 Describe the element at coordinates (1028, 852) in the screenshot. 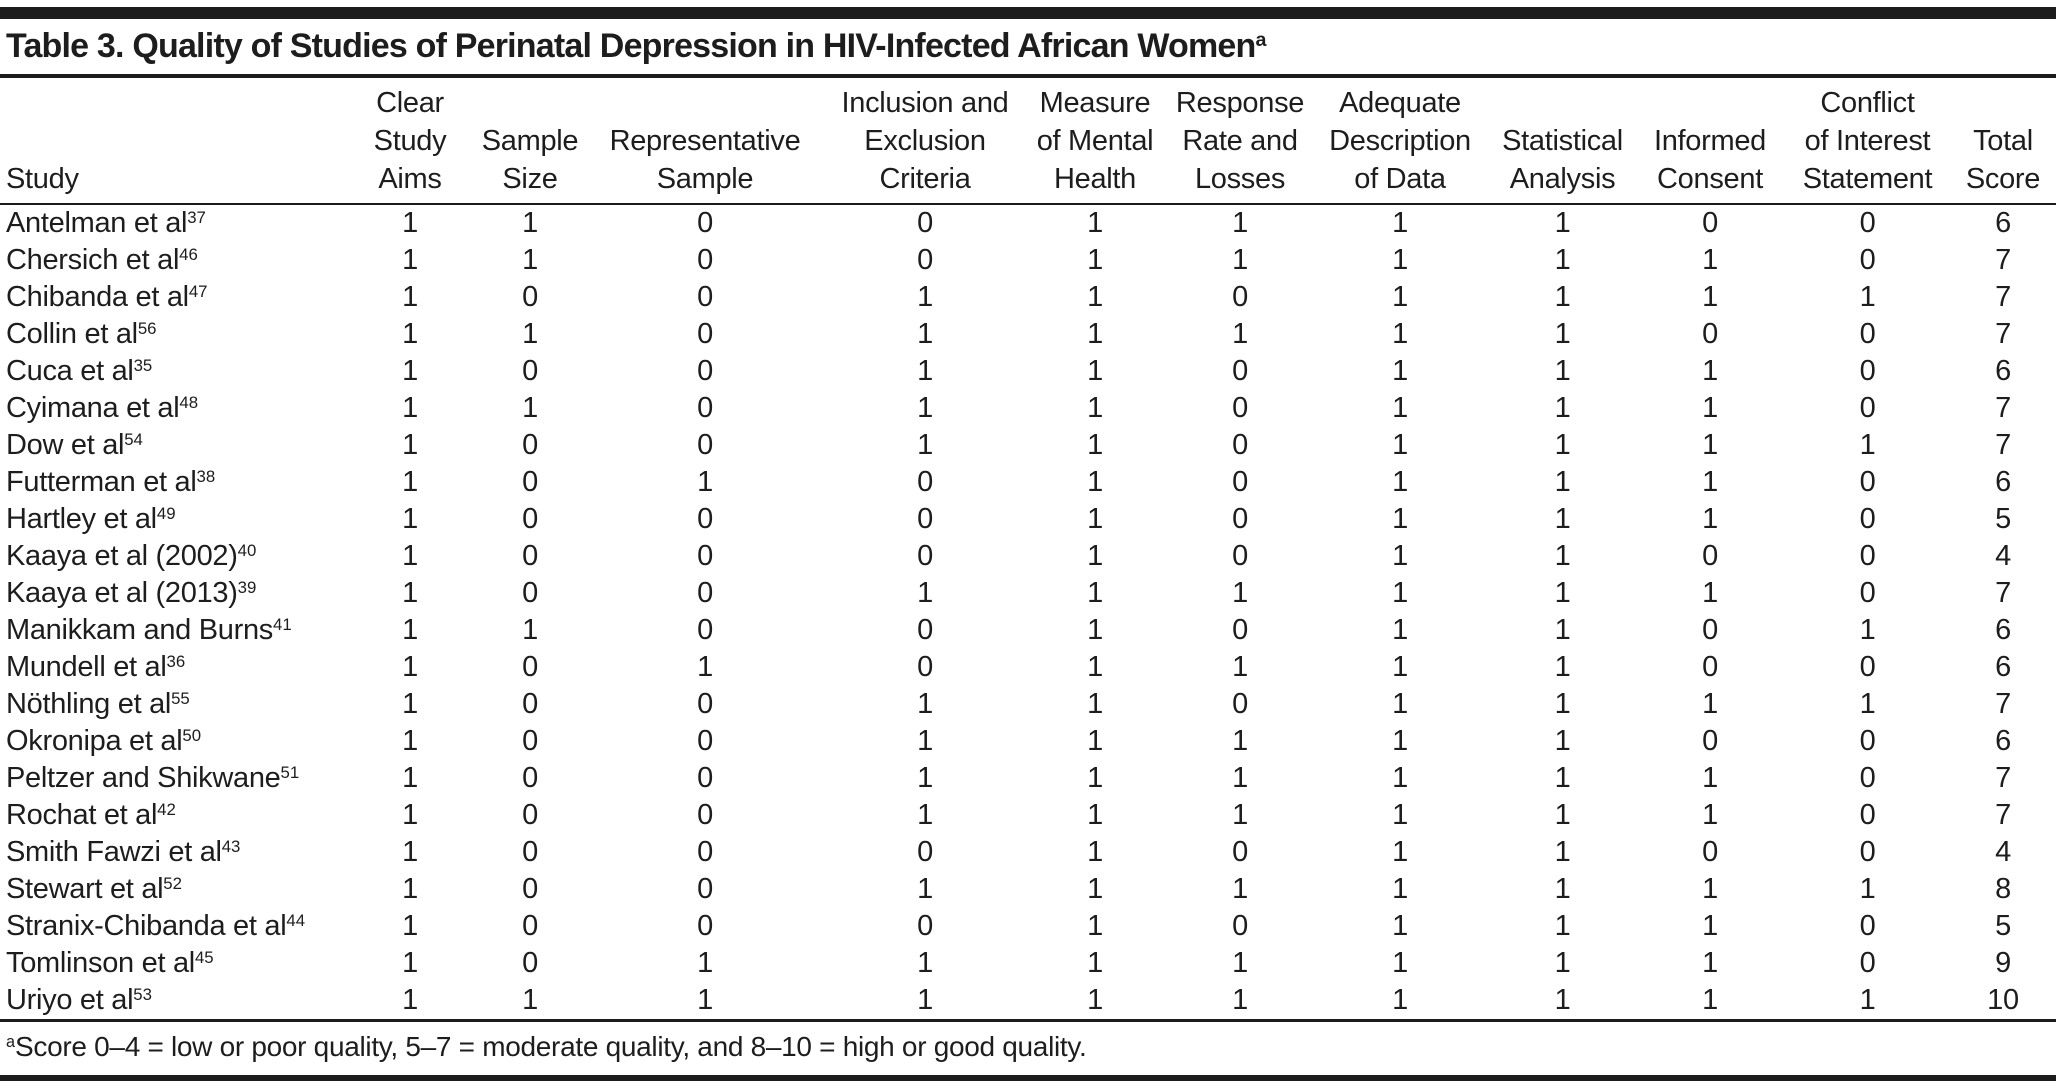

I see `table-row: Smith Fawzi et al43 1 0 0 0 1 0 1 1 0 0 4` at that location.